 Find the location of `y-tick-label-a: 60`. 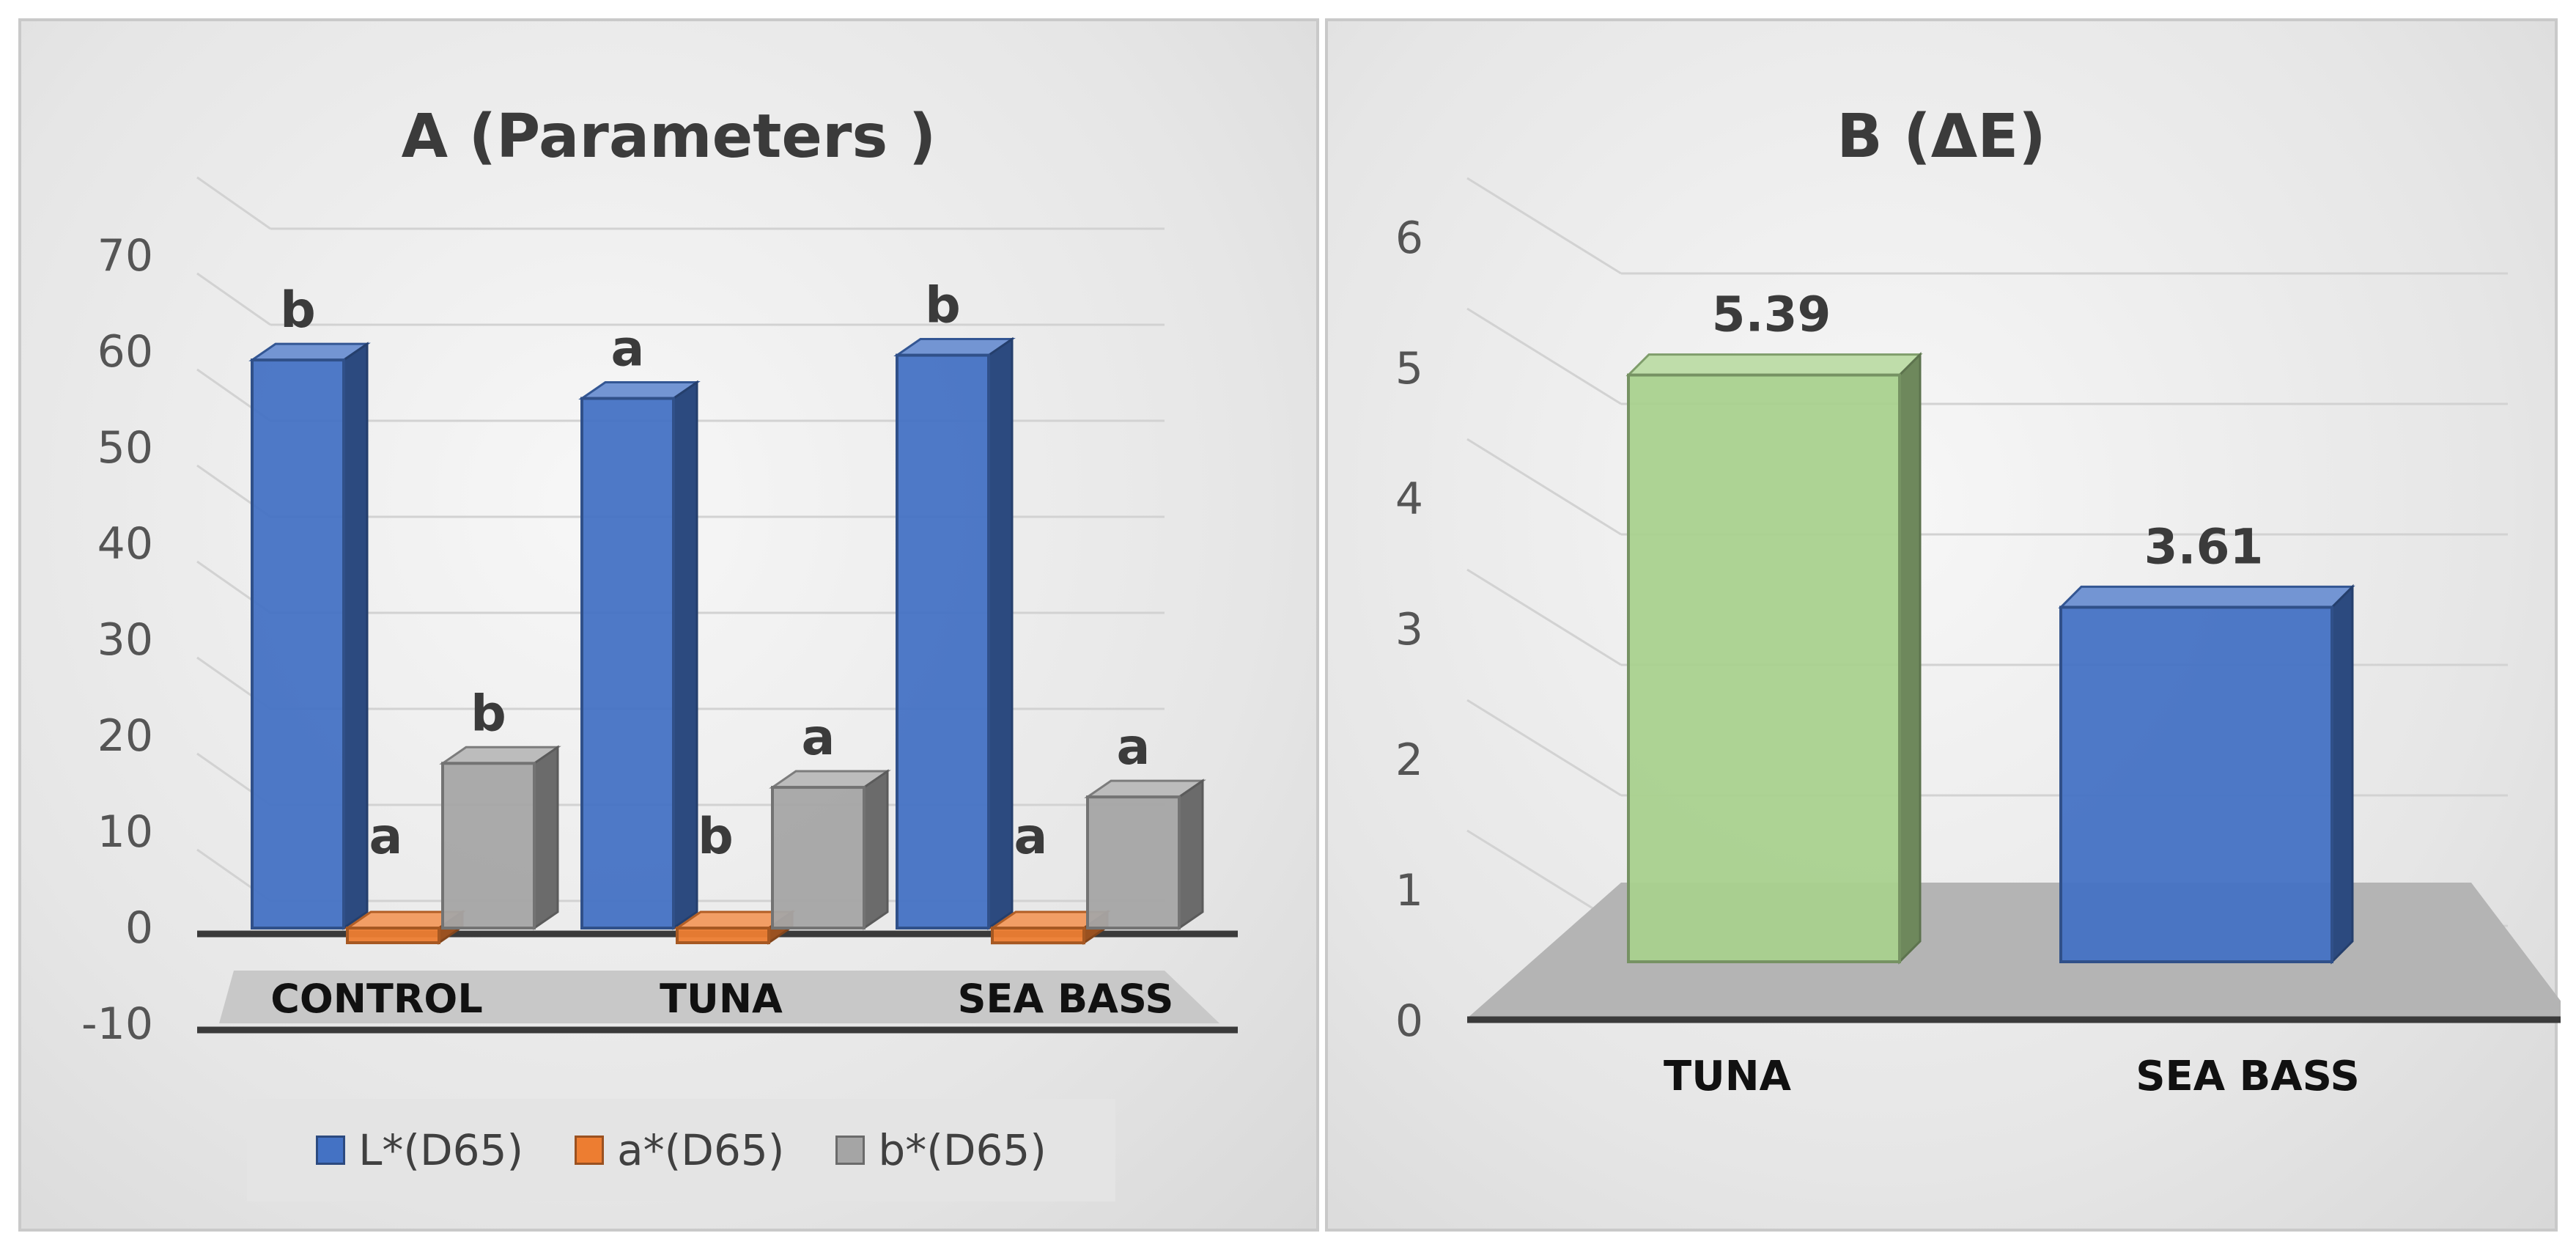

y-tick-label-a: 60 is located at coordinates (125, 352).